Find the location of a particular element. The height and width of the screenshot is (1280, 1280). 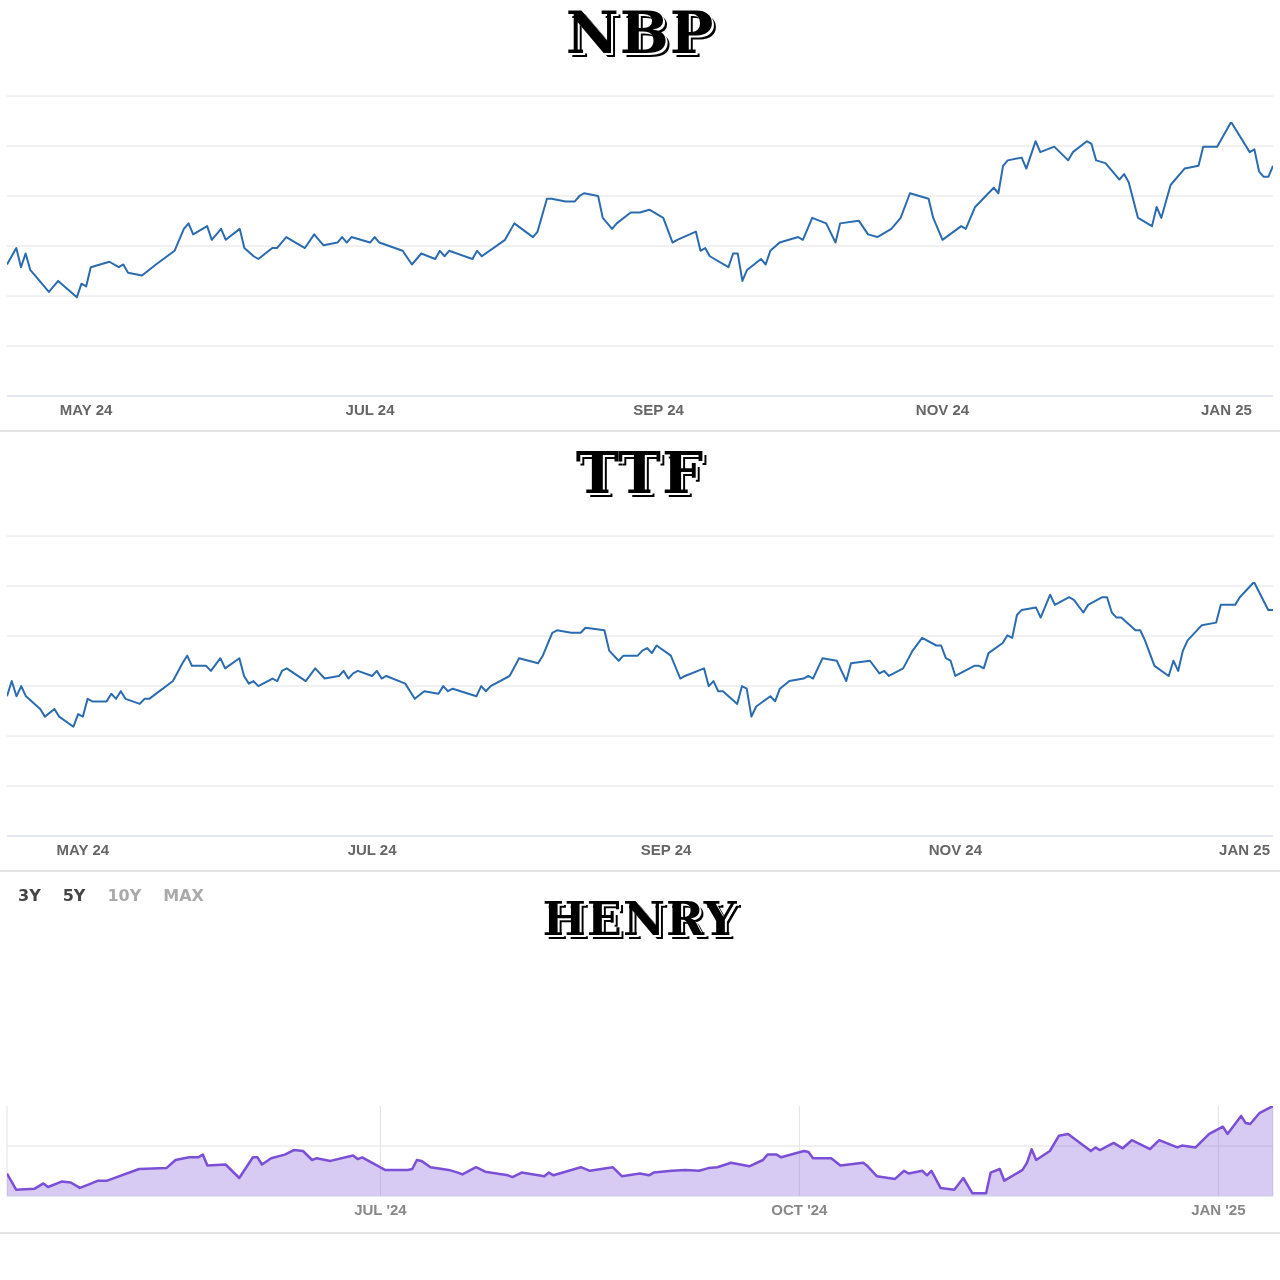

text: 3Y is located at coordinates (29, 895).